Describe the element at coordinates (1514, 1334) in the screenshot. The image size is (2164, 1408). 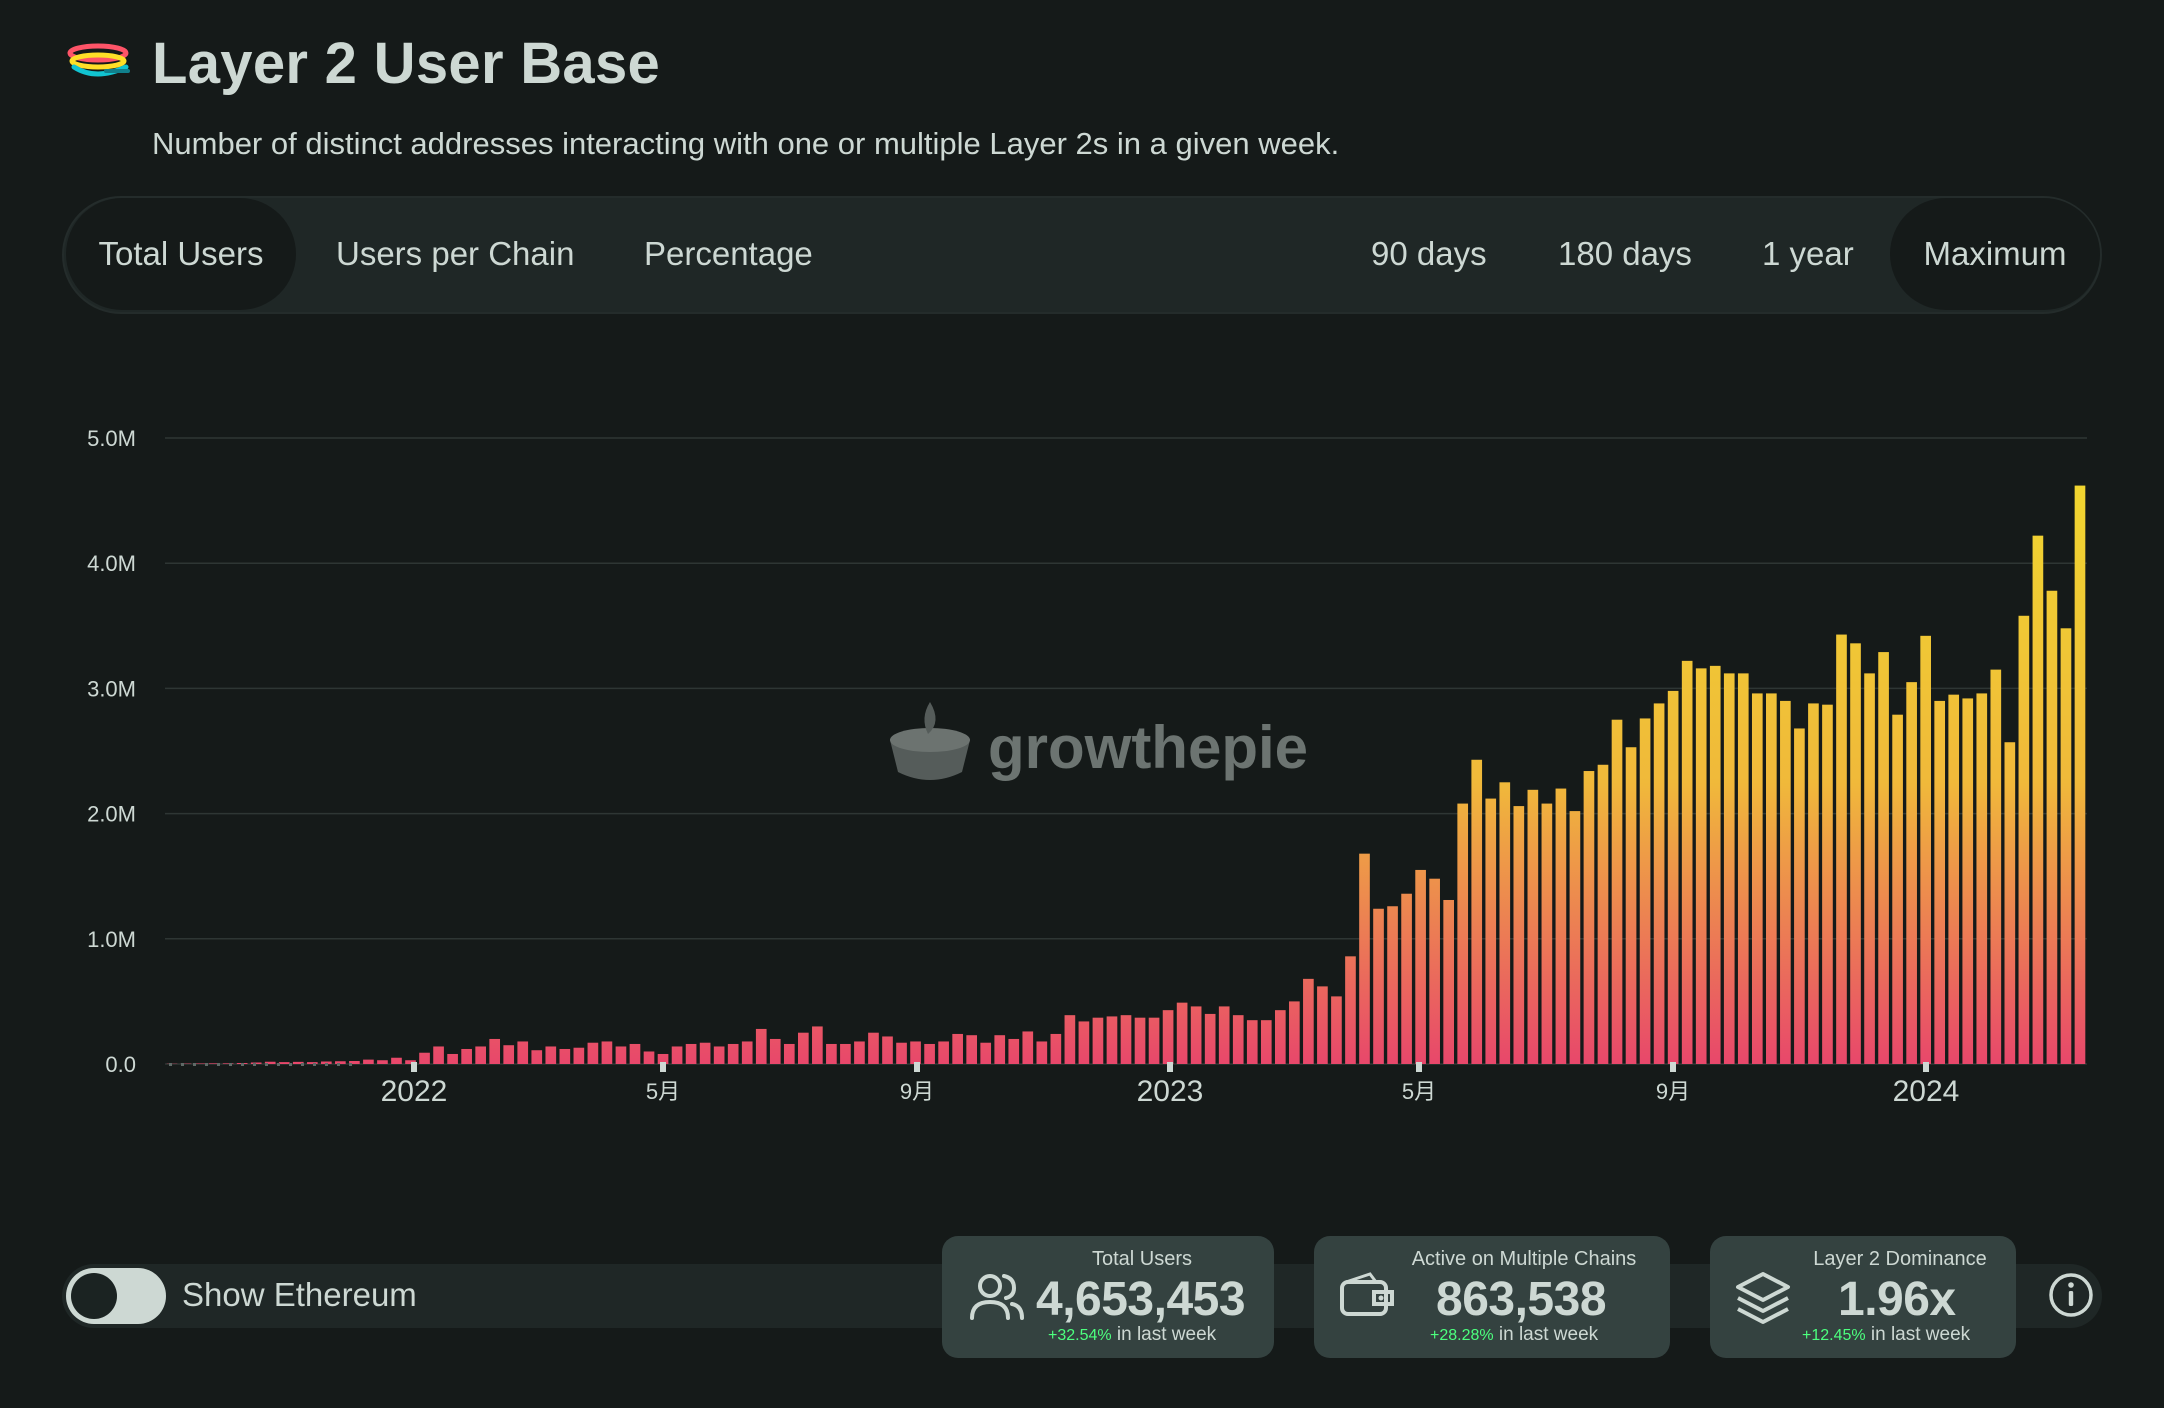
I see `card-change: +28.28% in last week` at that location.